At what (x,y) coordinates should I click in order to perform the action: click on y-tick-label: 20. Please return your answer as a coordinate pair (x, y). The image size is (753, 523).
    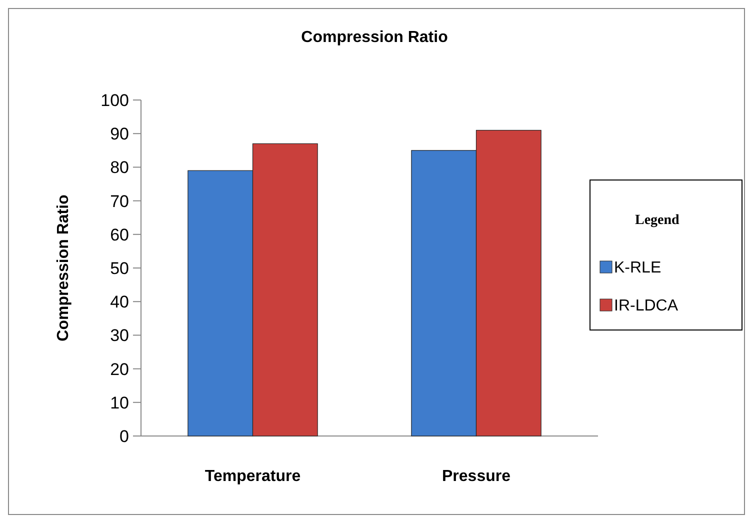
    Looking at the image, I should click on (119, 369).